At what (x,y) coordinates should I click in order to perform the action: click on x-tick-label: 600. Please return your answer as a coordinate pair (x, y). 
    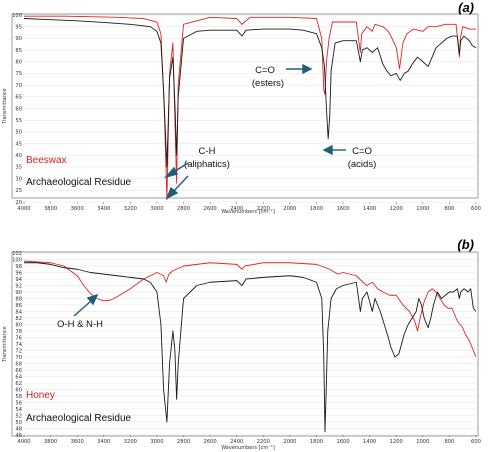
    Looking at the image, I should click on (476, 442).